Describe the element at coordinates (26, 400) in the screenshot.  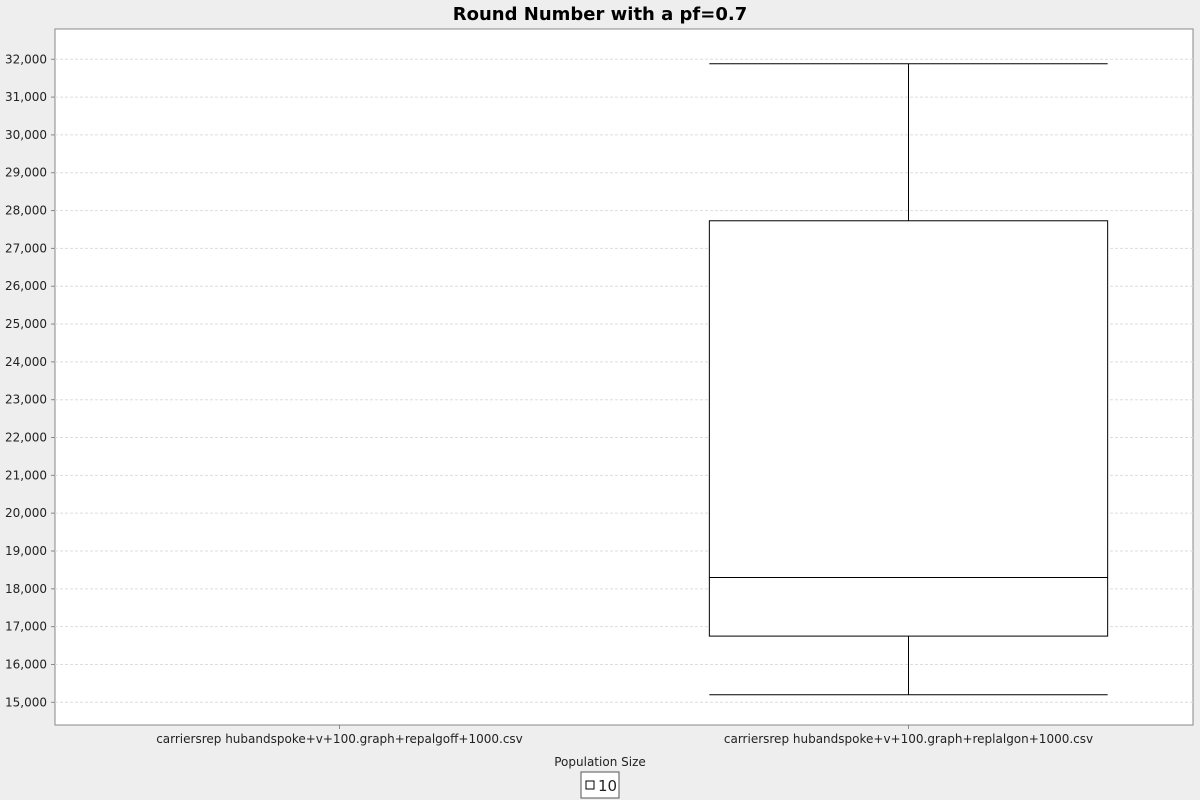
I see `y-tick-label: 23,000` at that location.